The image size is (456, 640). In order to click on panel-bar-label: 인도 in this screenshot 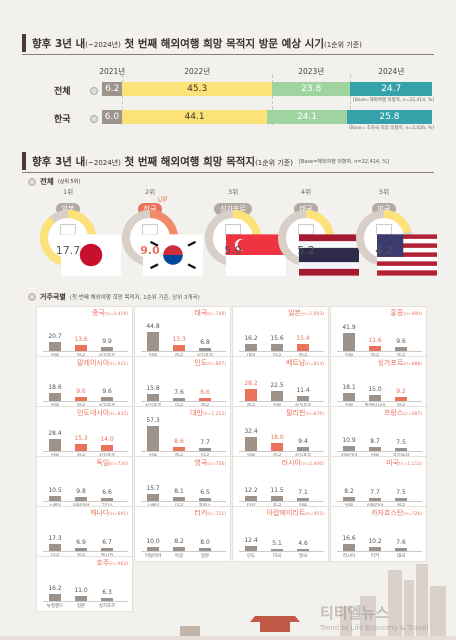, I will do `click(251, 556)`.